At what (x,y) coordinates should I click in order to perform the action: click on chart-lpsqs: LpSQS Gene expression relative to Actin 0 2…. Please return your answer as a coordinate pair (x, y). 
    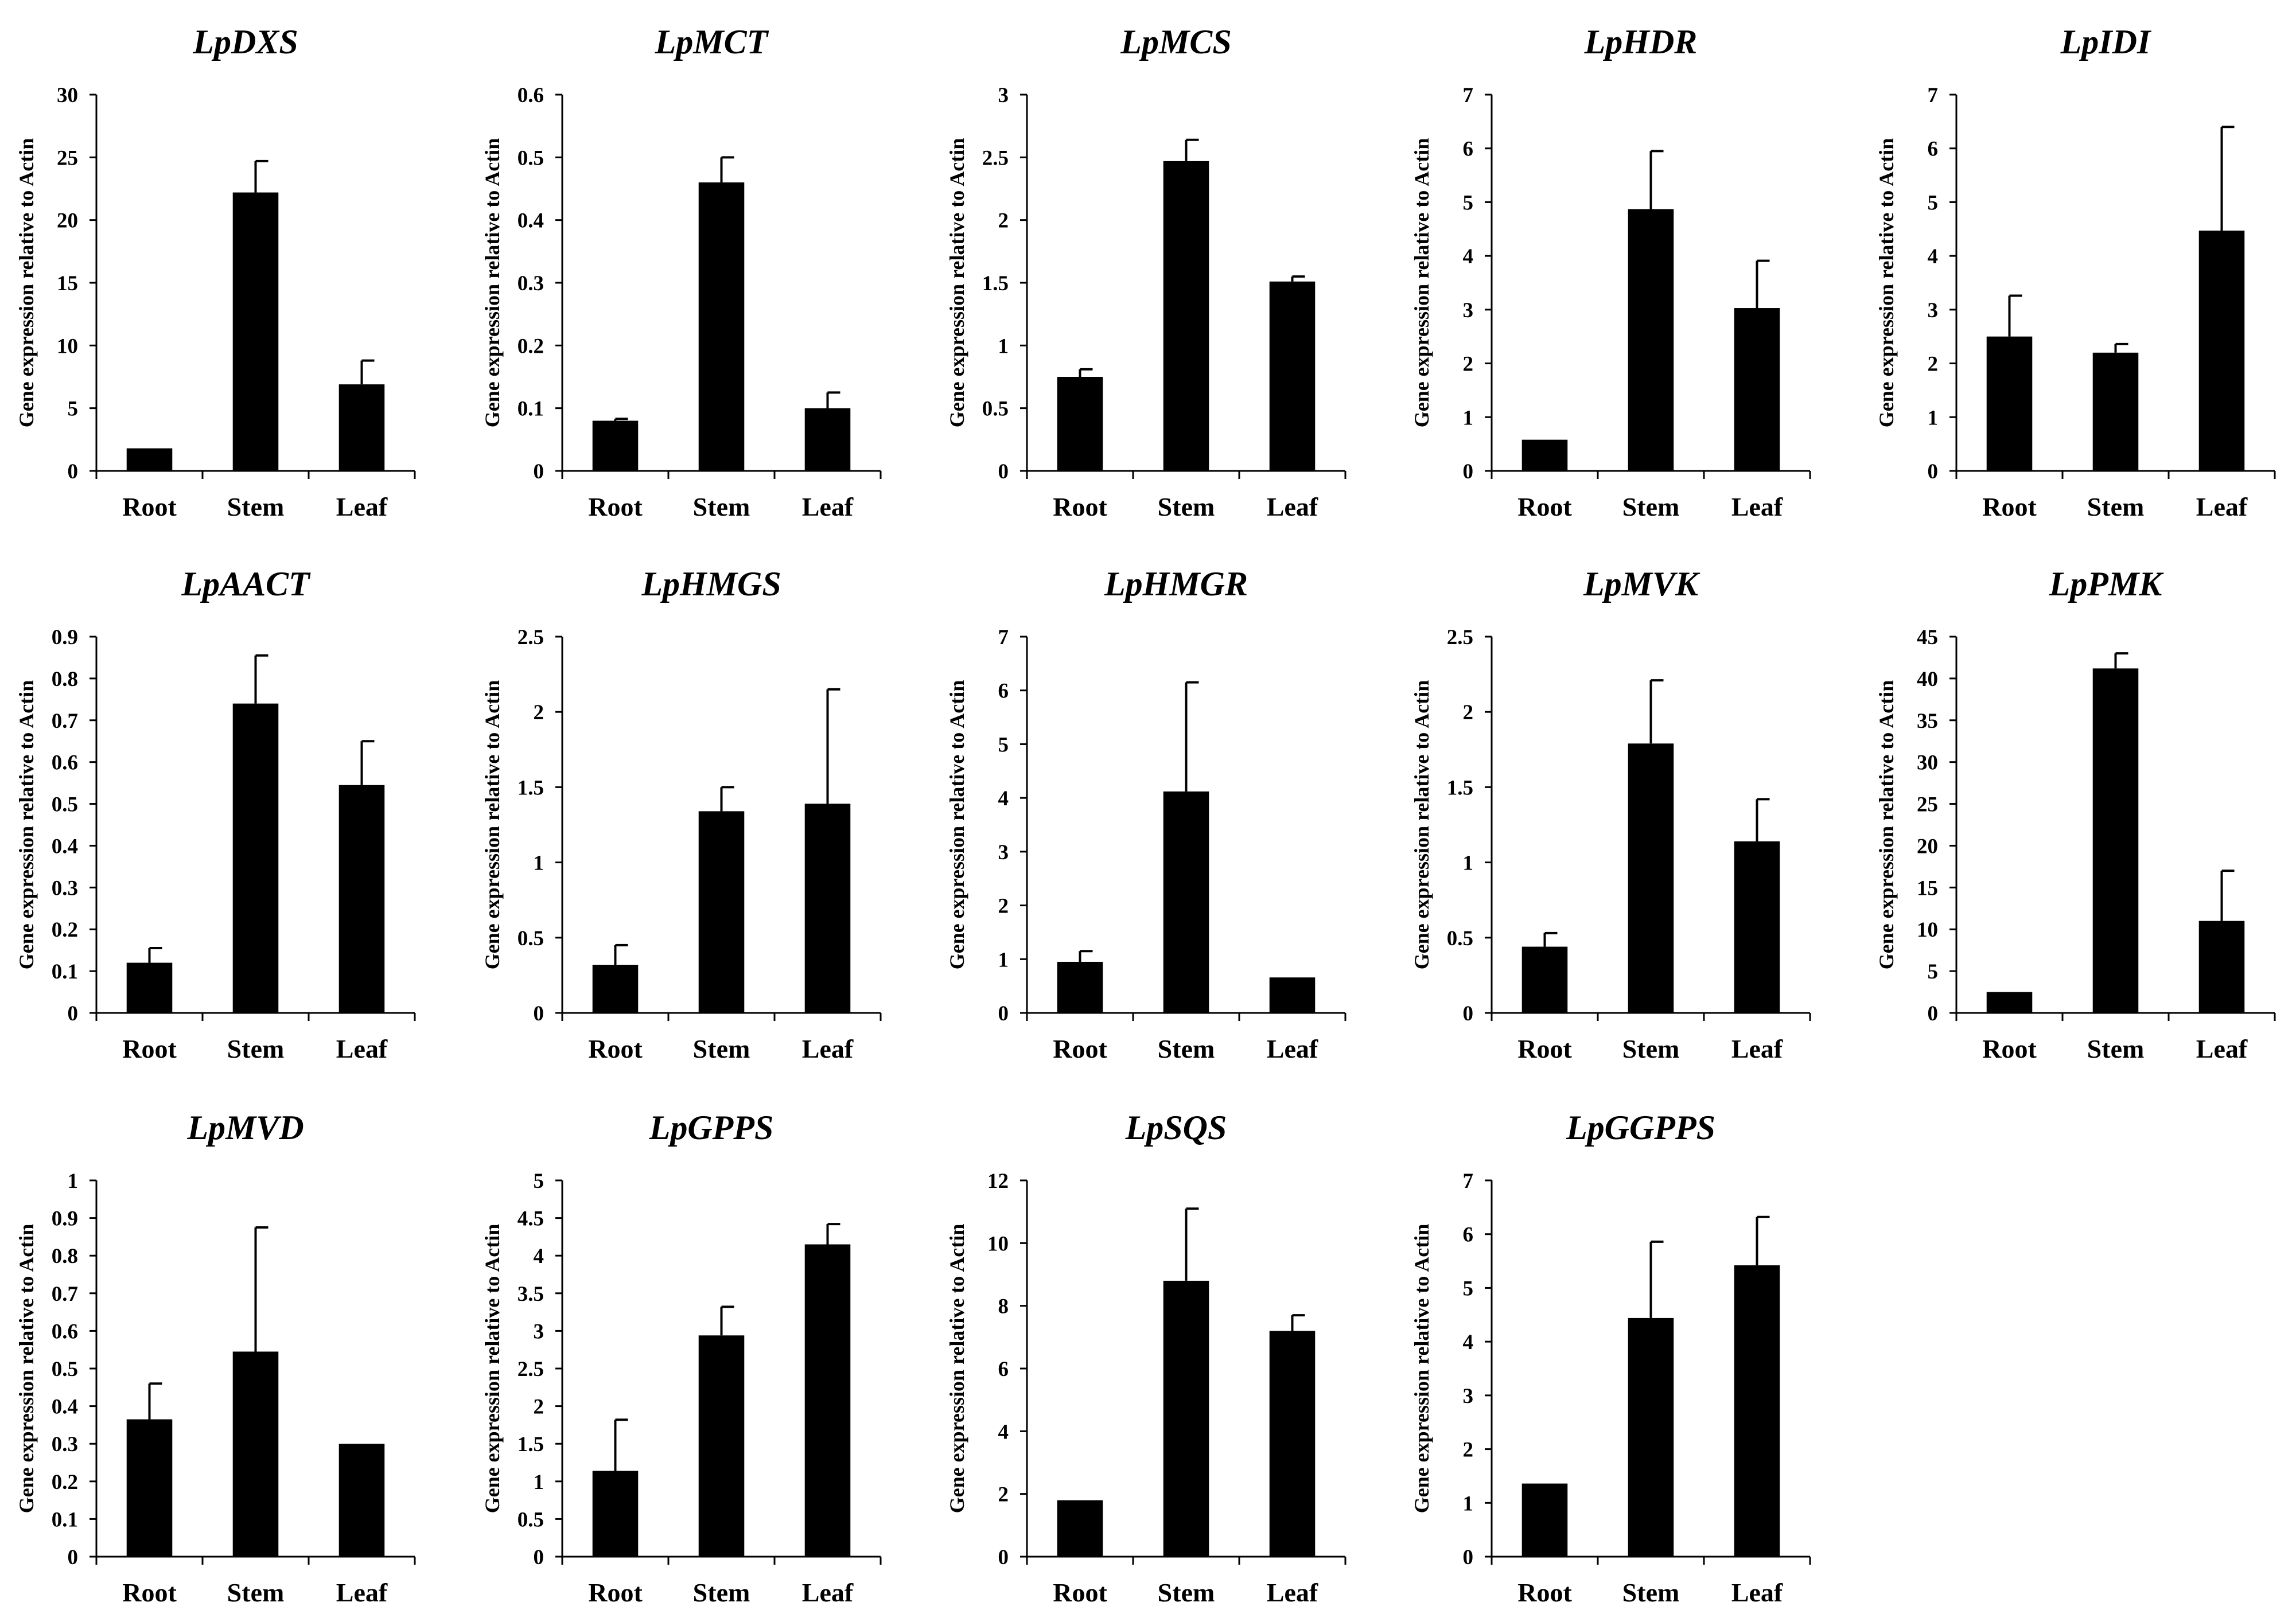
    Looking at the image, I should click on (1146, 1358).